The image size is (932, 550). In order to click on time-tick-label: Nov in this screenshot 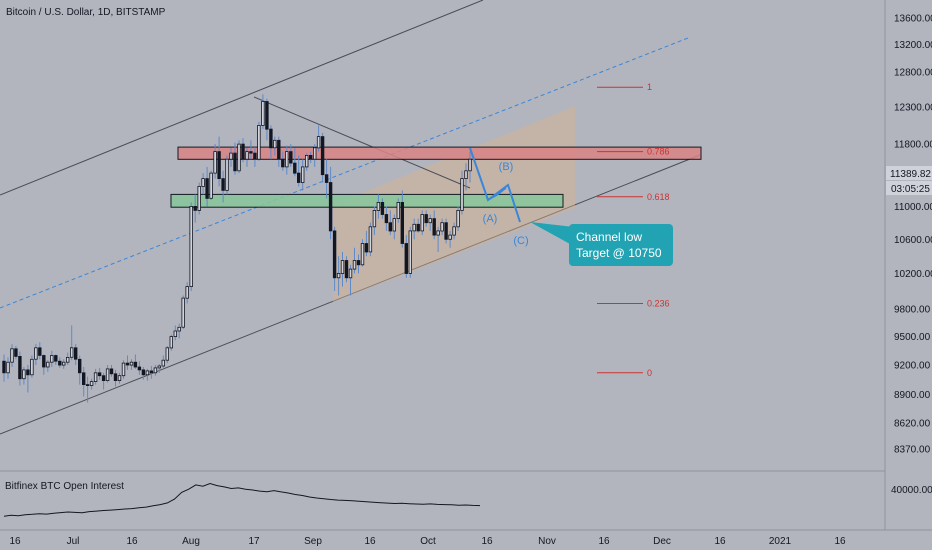, I will do `click(547, 541)`.